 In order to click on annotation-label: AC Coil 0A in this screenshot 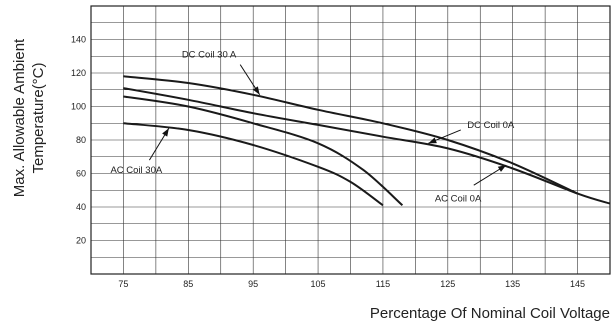, I will do `click(458, 199)`.